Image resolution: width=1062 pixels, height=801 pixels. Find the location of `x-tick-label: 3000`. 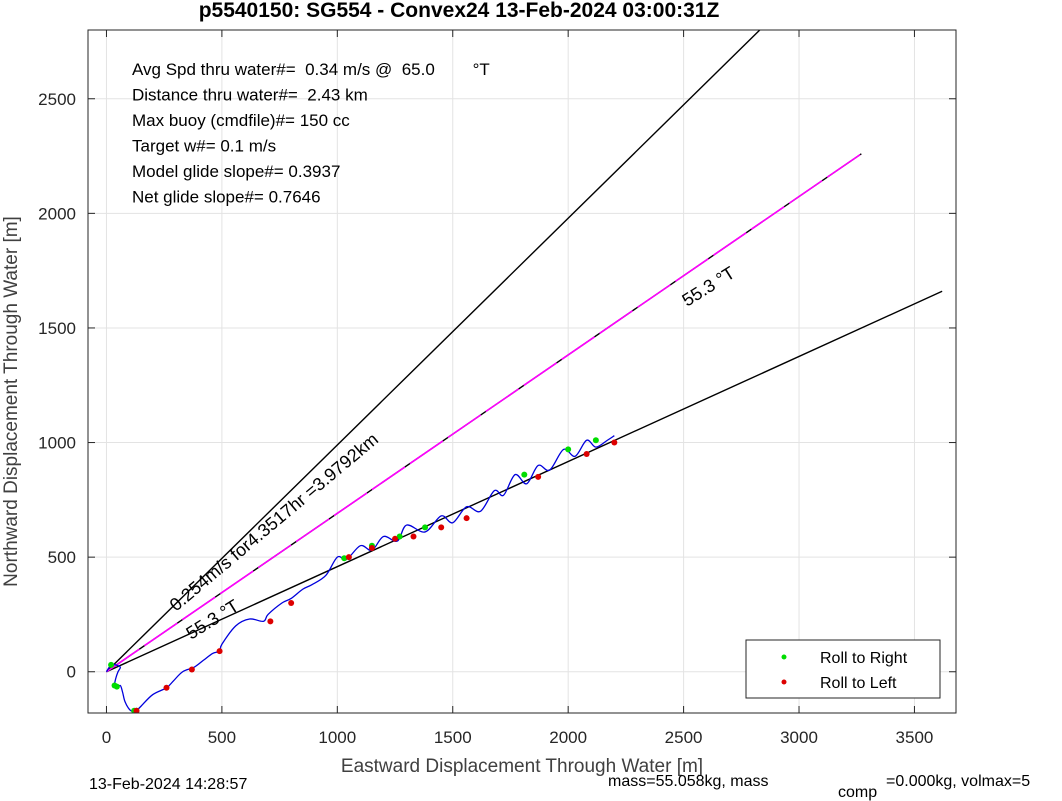

x-tick-label: 3000 is located at coordinates (799, 737).